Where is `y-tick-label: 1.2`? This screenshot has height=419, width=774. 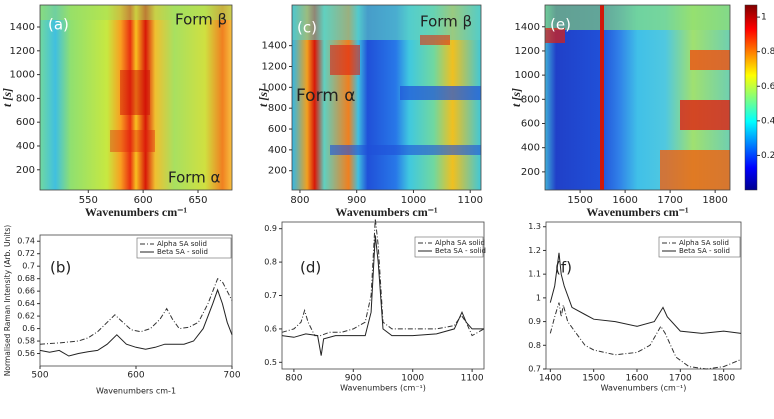
y-tick-label: 1.2 is located at coordinates (534, 250).